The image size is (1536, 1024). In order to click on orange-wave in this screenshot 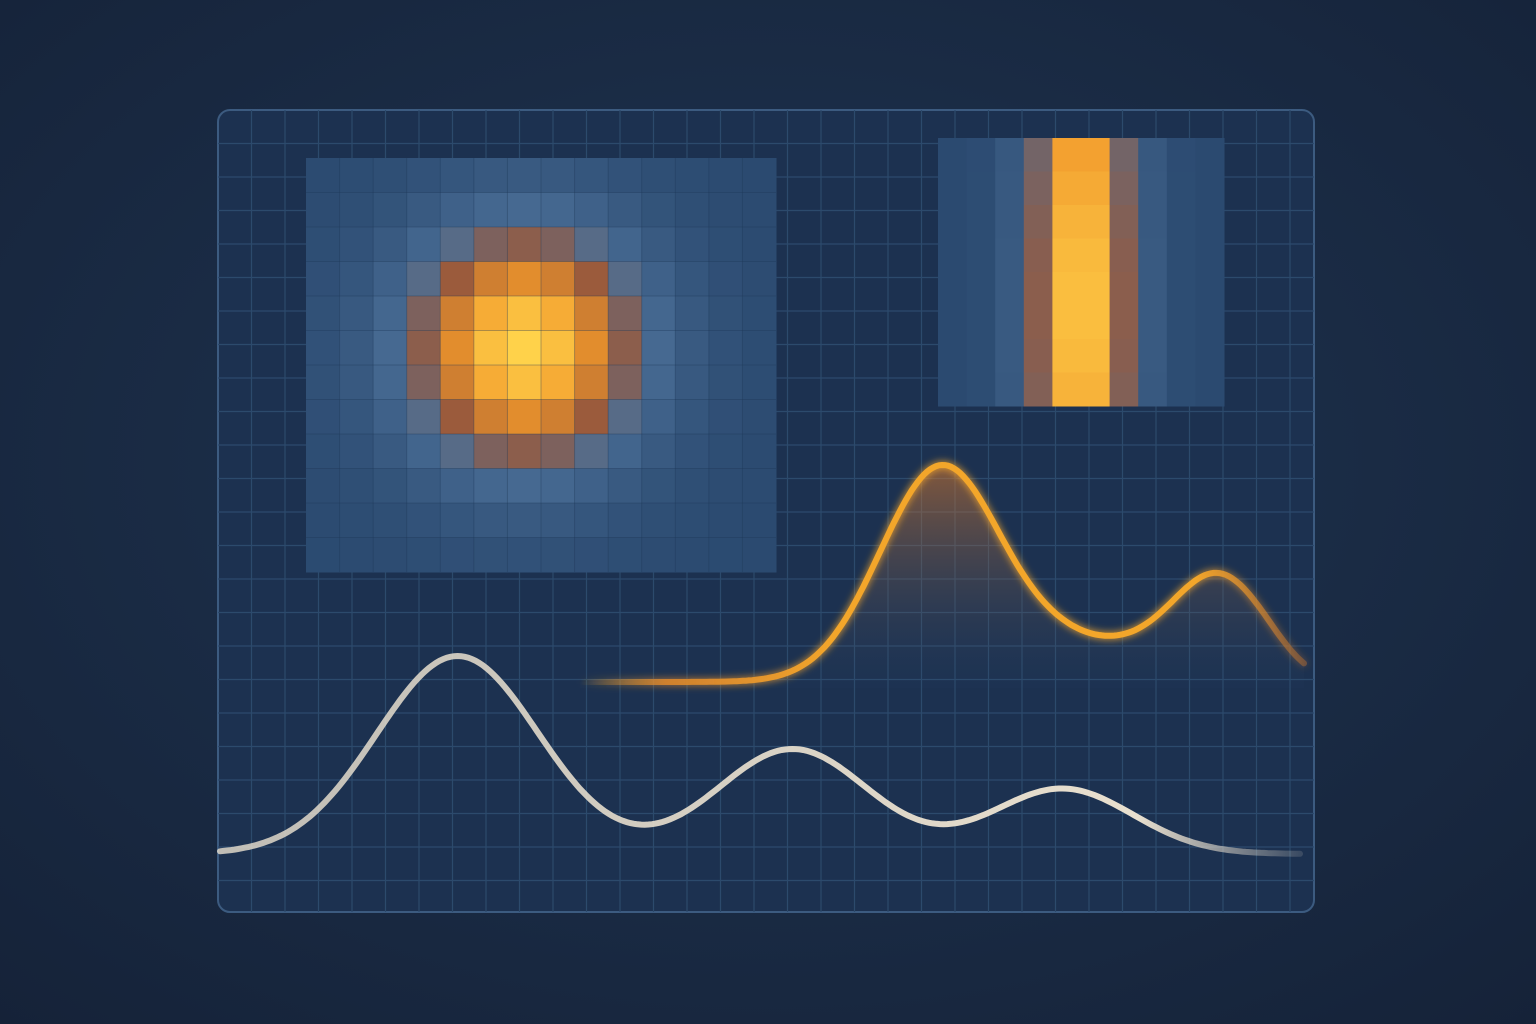, I will do `click(942, 574)`.